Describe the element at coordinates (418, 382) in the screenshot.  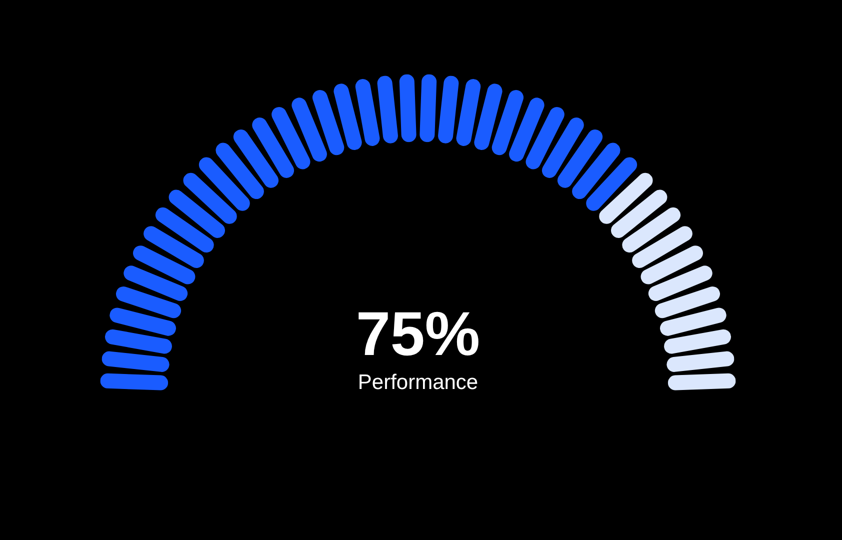
I see `slice-label: Performance` at that location.